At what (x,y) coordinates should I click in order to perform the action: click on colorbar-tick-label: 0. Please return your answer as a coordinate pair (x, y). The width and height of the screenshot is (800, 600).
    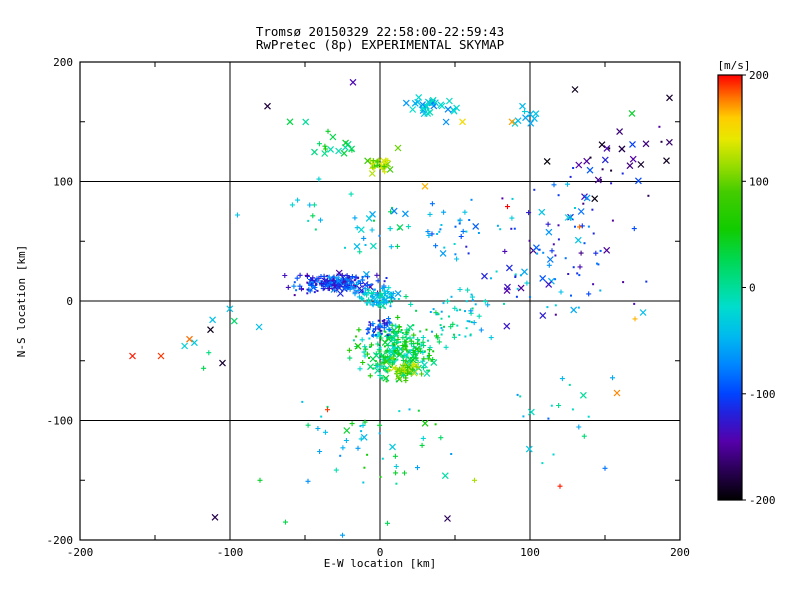
    Looking at the image, I should click on (752, 288).